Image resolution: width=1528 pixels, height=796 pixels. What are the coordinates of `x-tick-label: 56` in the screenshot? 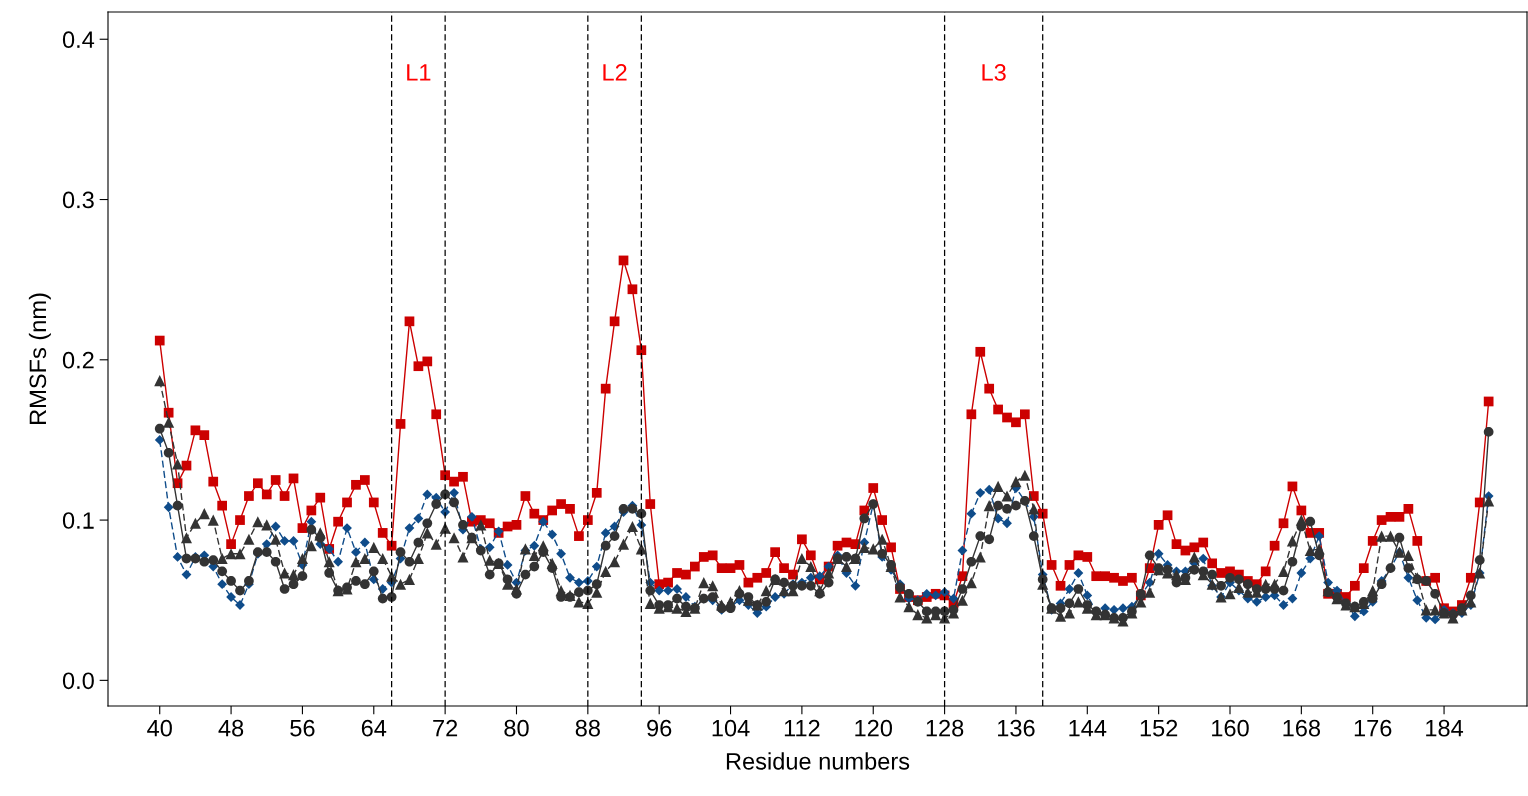 It's located at (302, 728).